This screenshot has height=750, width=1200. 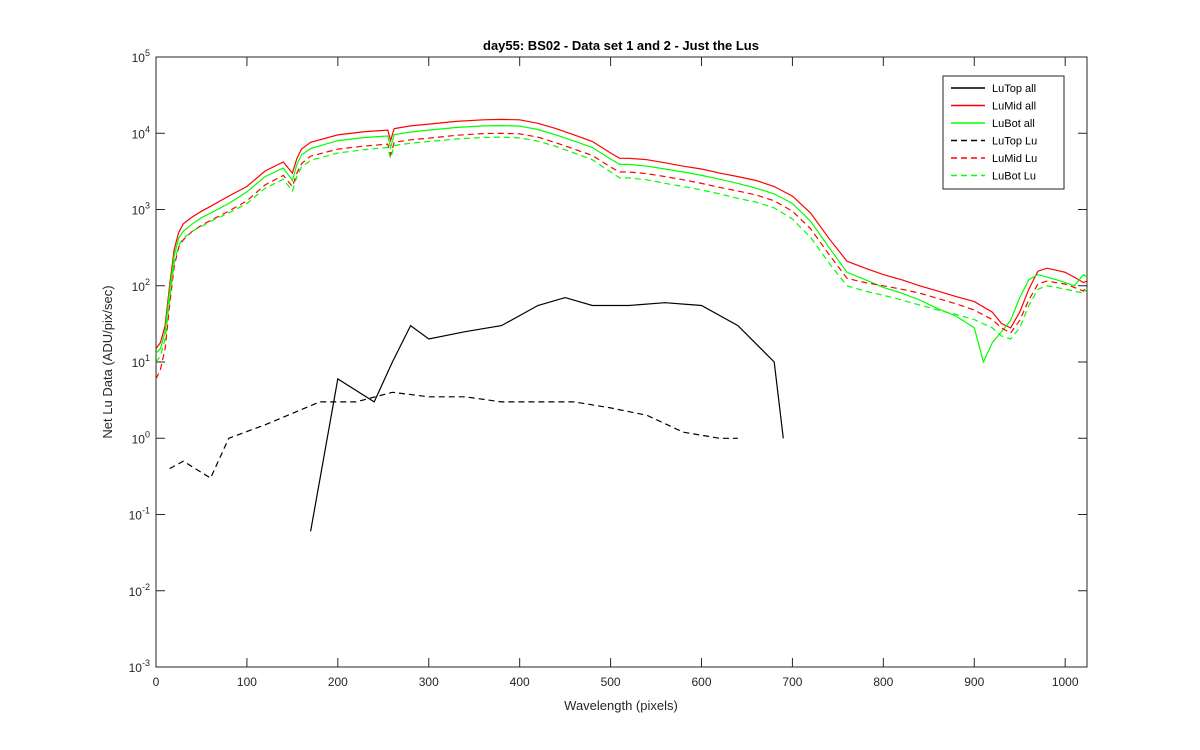 I want to click on y-tick-label: 10⁻², so click(x=139, y=590).